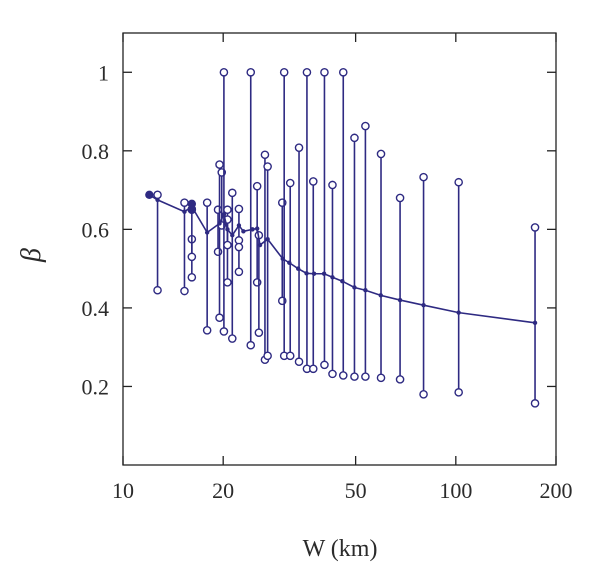 Image resolution: width=600 pixels, height=577 pixels. I want to click on highlighted-point, so click(149, 195).